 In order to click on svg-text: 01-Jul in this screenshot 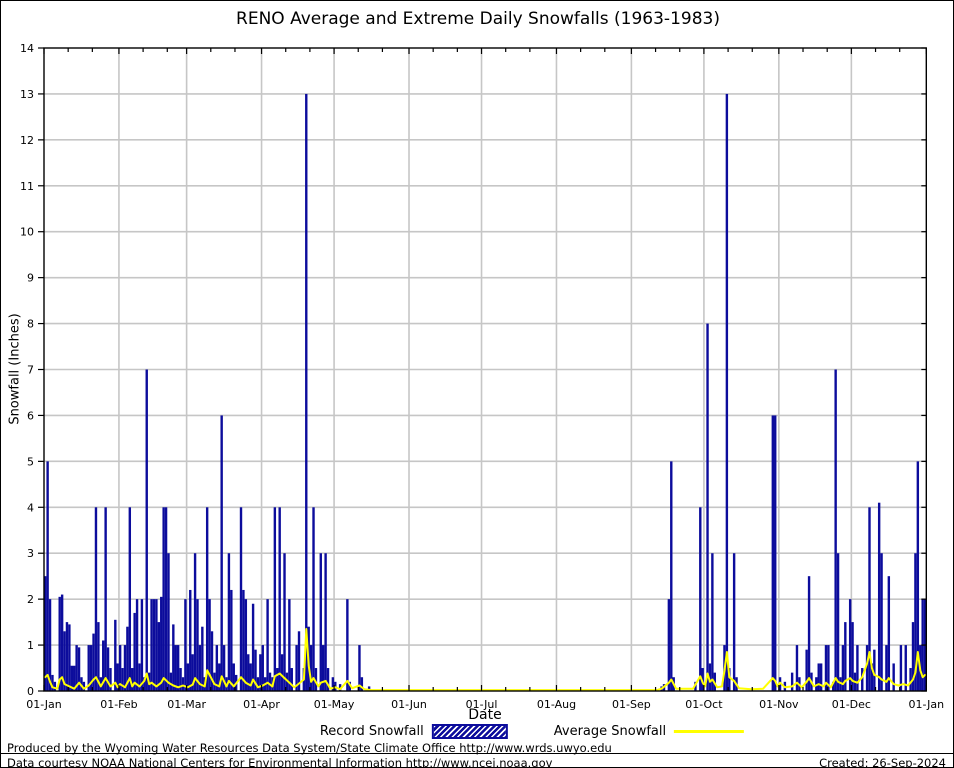, I will do `click(482, 704)`.